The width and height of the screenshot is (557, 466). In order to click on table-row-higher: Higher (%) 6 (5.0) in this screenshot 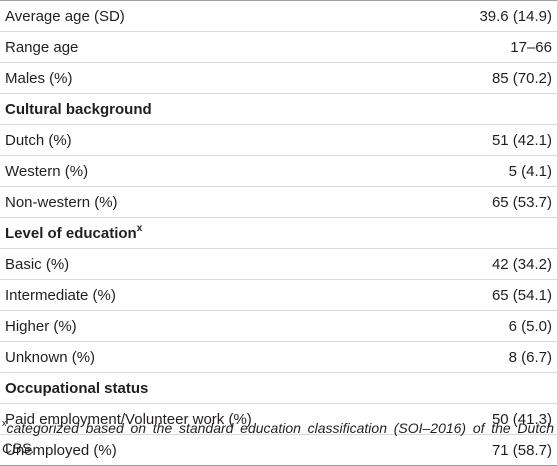, I will do `click(278, 326)`.